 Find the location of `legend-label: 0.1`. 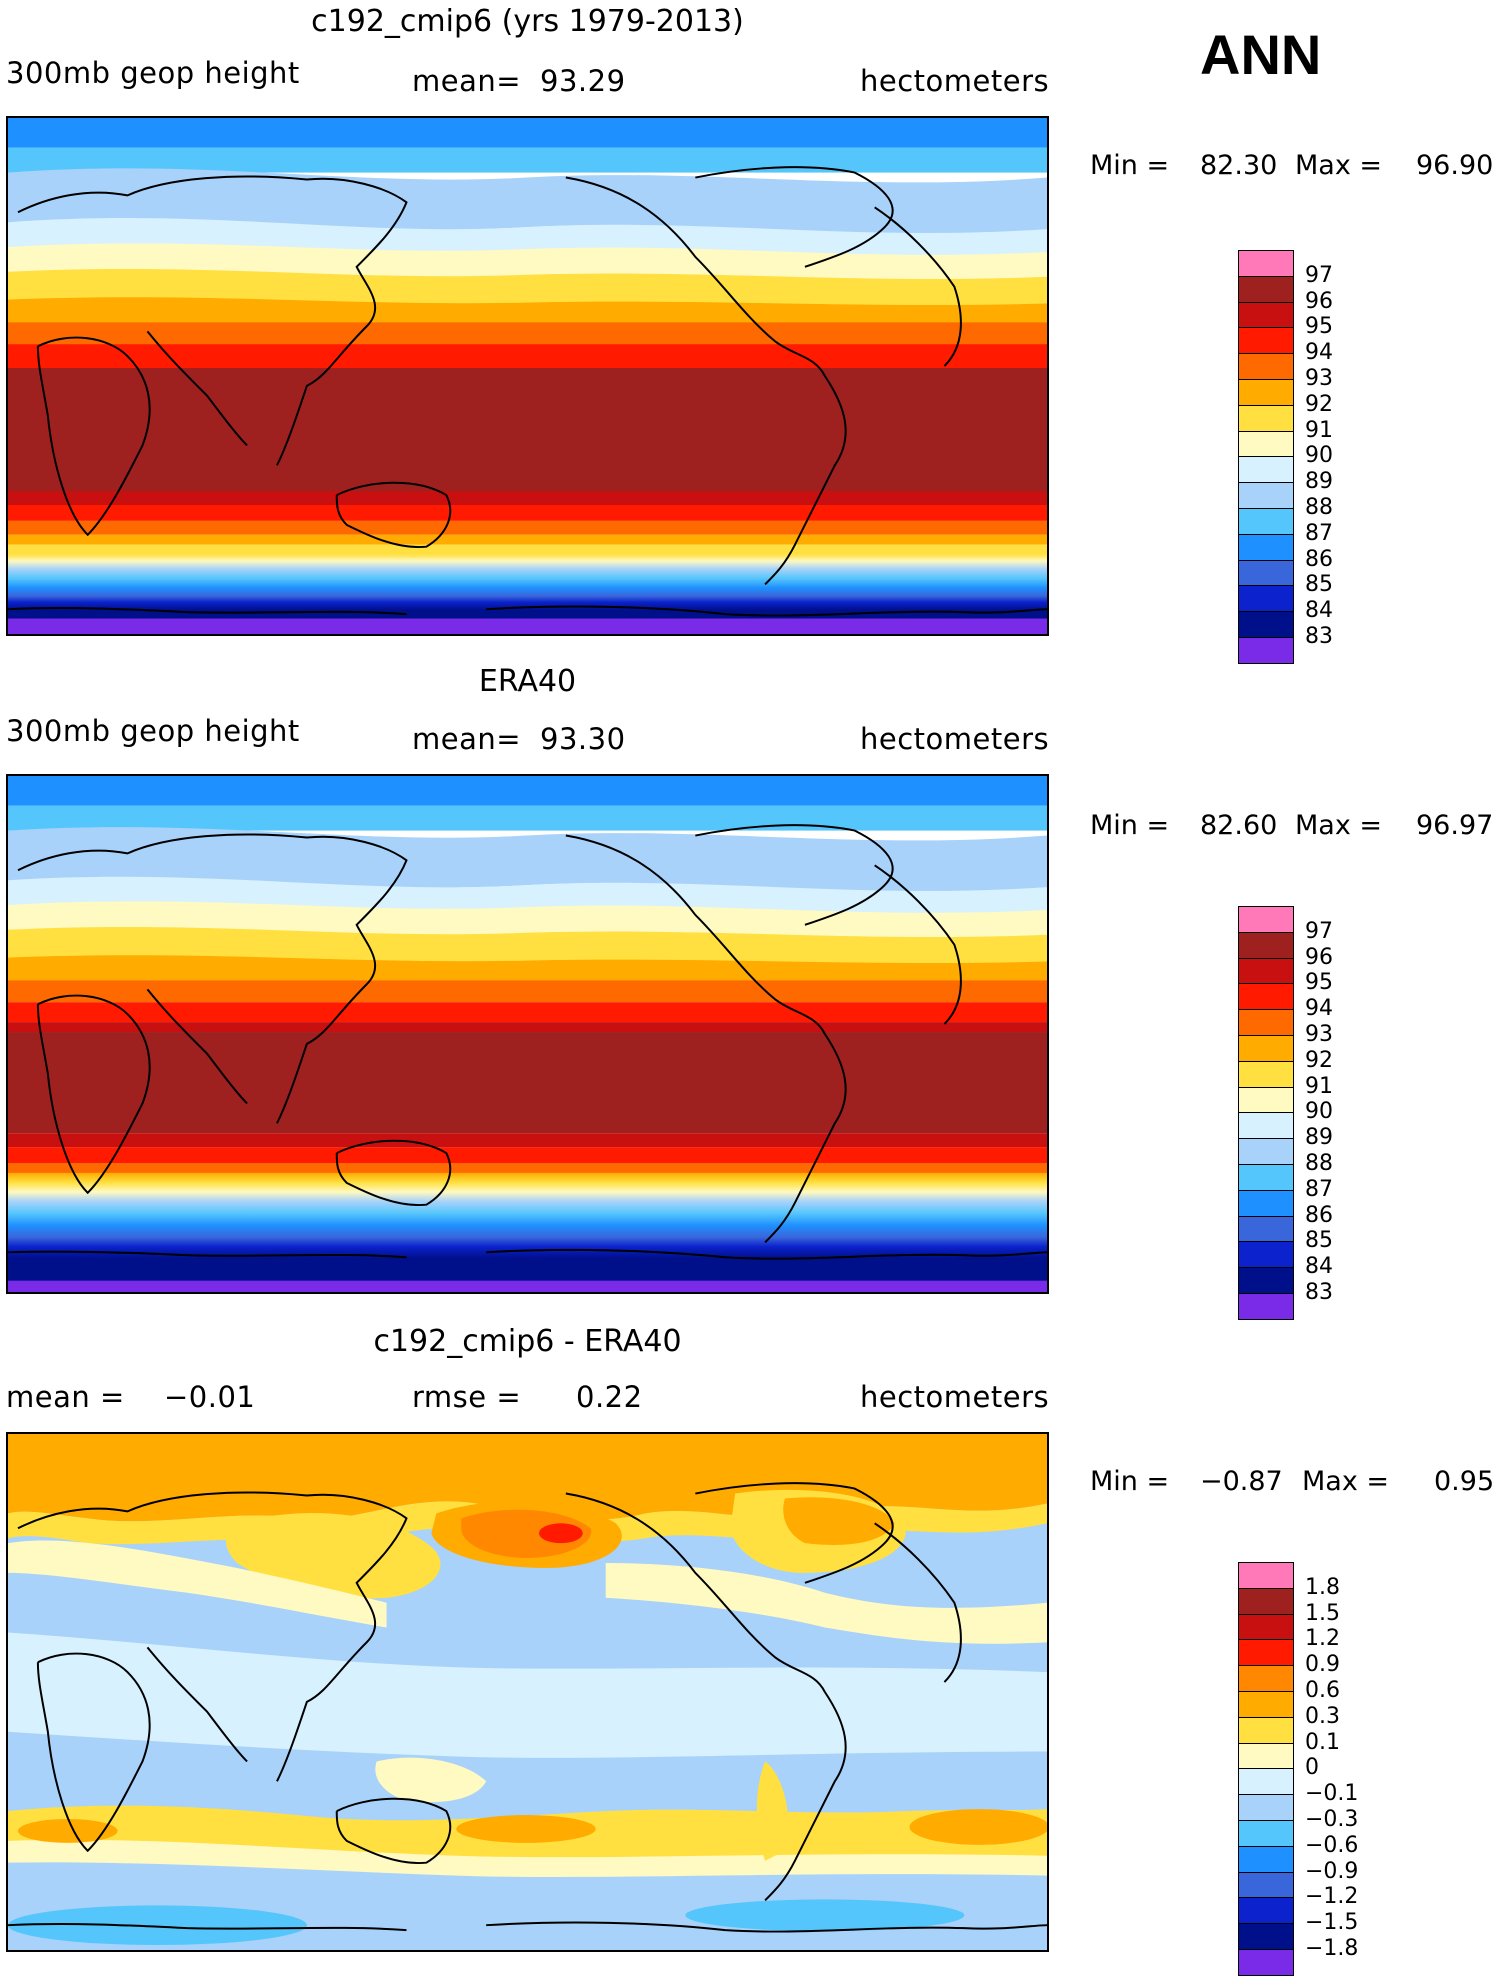

legend-label: 0.1 is located at coordinates (1322, 1742).